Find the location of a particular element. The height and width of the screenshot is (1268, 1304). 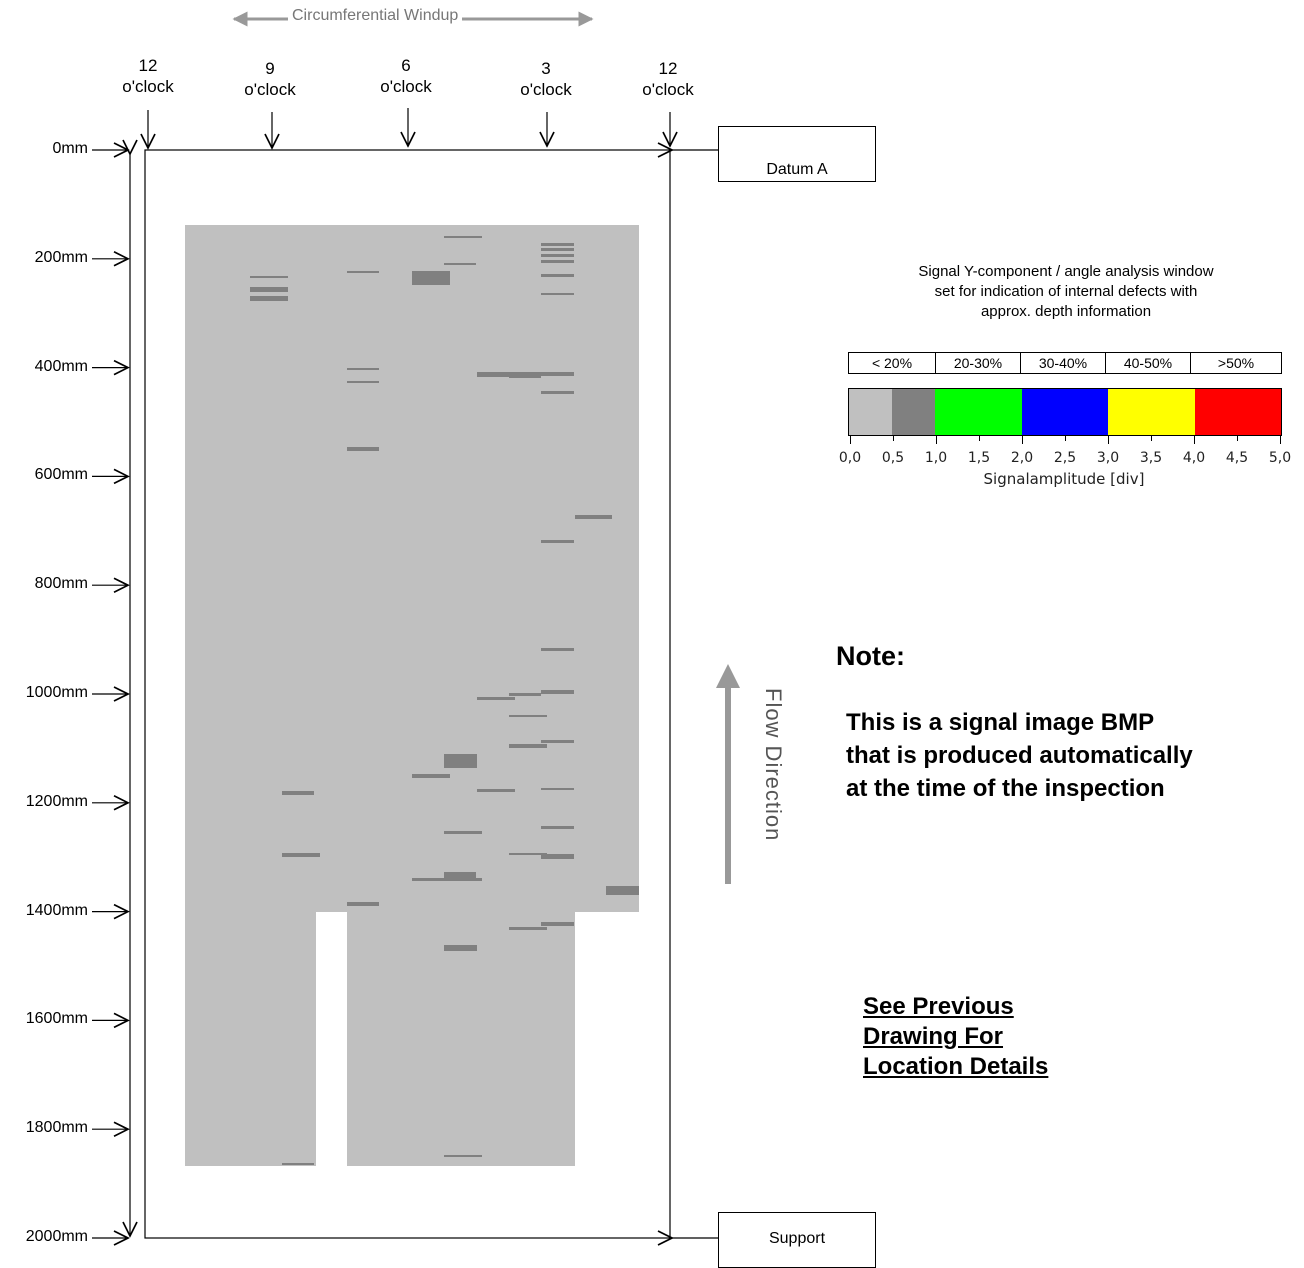

depth-bin: >50% is located at coordinates (1236, 363).